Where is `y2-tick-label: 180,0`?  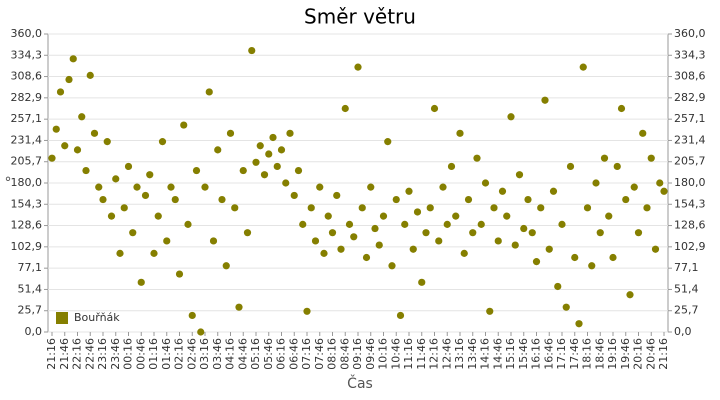 y2-tick-label: 180,0 is located at coordinates (690, 182).